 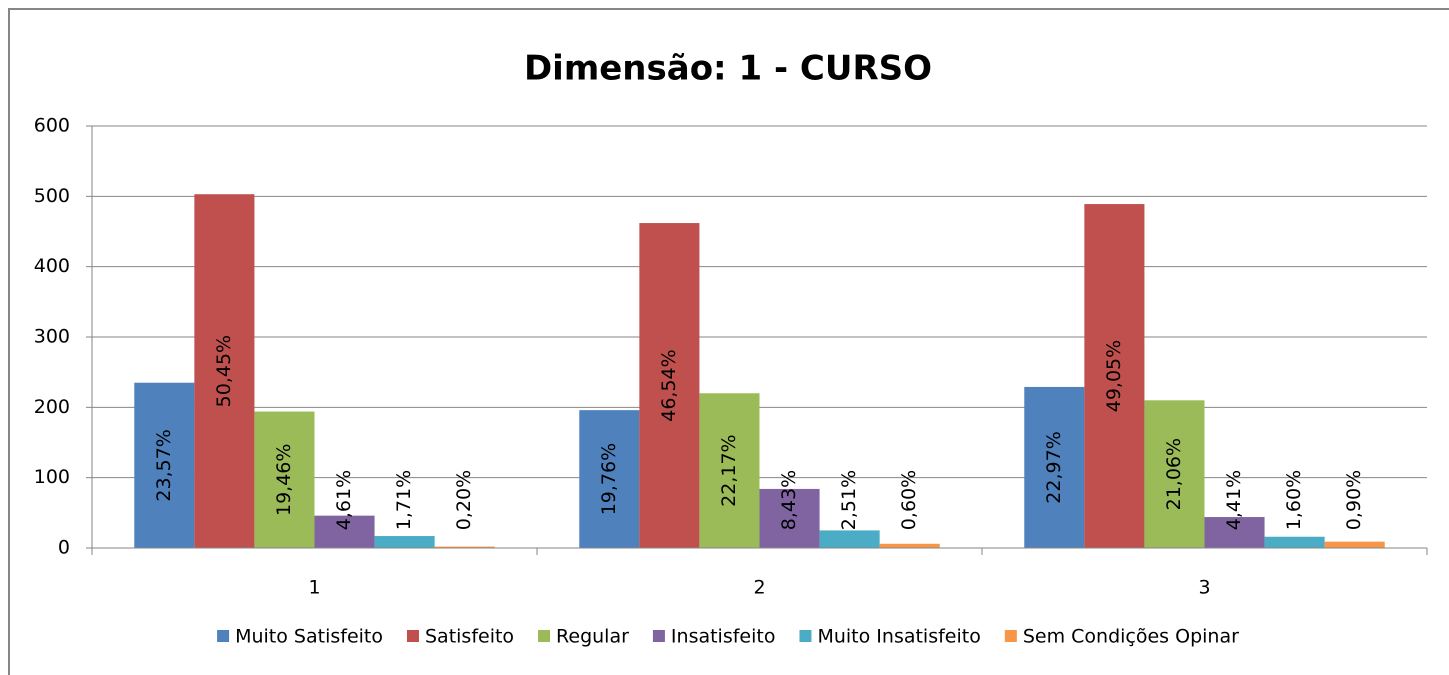 What do you see at coordinates (52, 477) in the screenshot?
I see `y-tick-label: 100` at bounding box center [52, 477].